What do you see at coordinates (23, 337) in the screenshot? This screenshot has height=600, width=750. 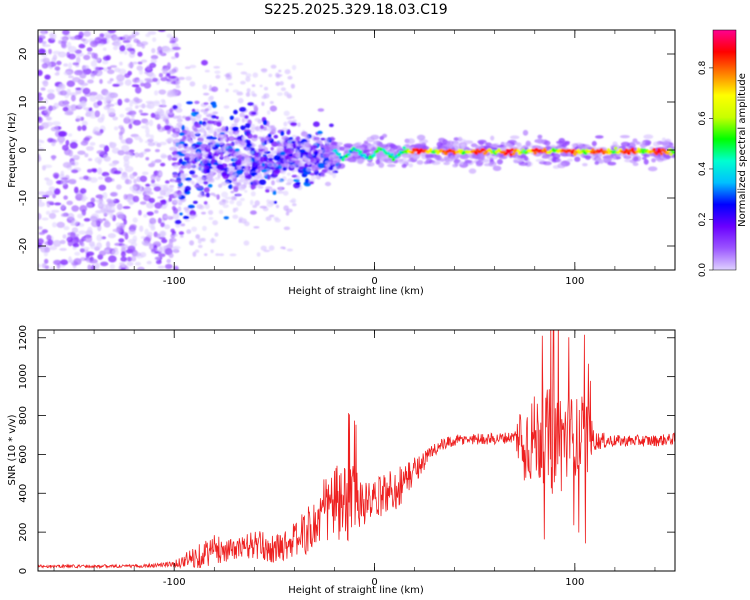 I see `y-tick-label: 1200` at bounding box center [23, 337].